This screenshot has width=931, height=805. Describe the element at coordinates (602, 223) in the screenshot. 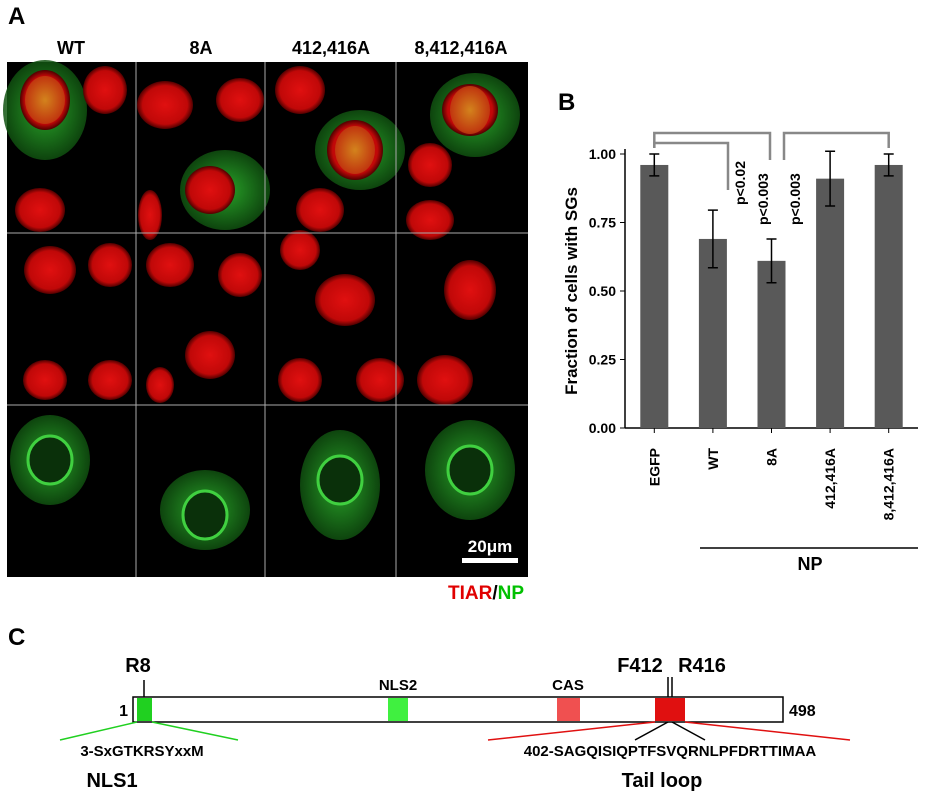

I see `y-tick-label: 0.75` at that location.